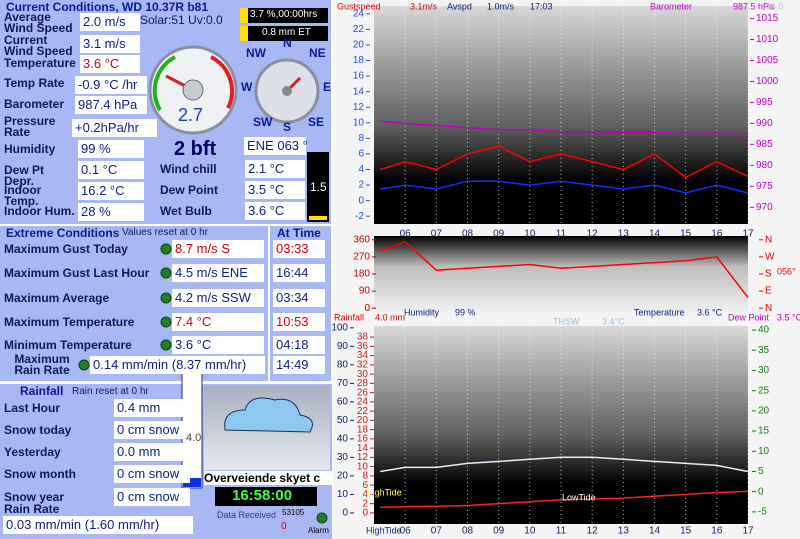  I want to click on y-tick-label: 180, so click(361, 274).